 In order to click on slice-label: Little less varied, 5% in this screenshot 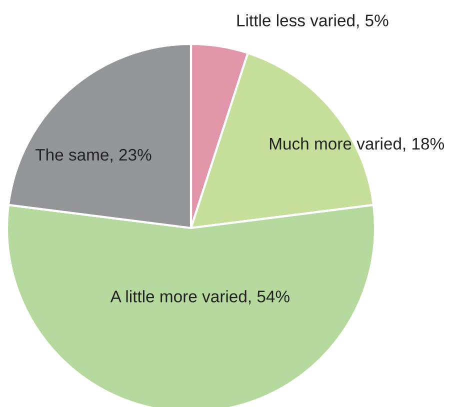, I will do `click(312, 21)`.